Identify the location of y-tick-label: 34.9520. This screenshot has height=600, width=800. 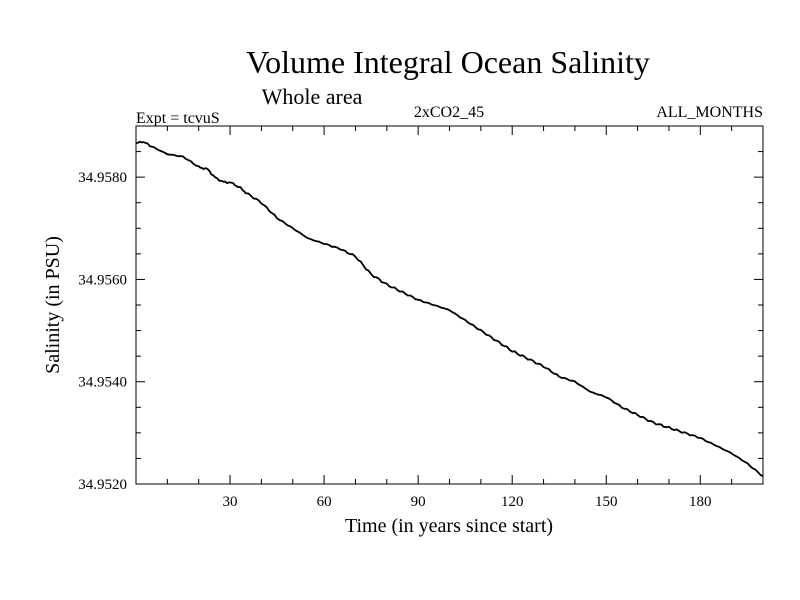
(102, 485).